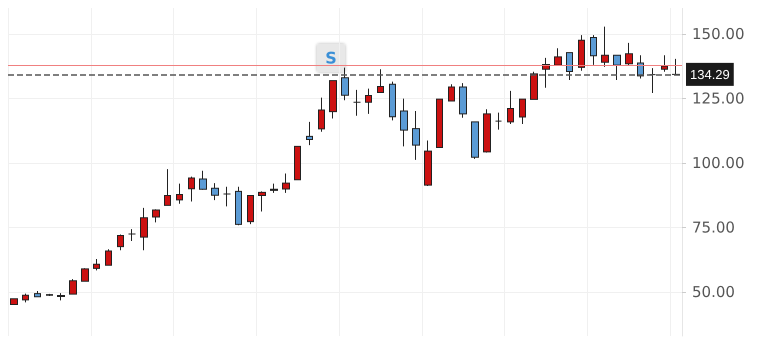 This screenshot has width=773, height=352. What do you see at coordinates (718, 98) in the screenshot?
I see `y-tick-label: 125.00` at bounding box center [718, 98].